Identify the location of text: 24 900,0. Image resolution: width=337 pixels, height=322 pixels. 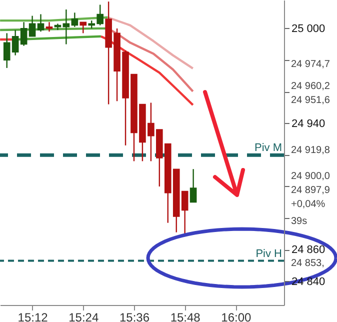
(310, 176).